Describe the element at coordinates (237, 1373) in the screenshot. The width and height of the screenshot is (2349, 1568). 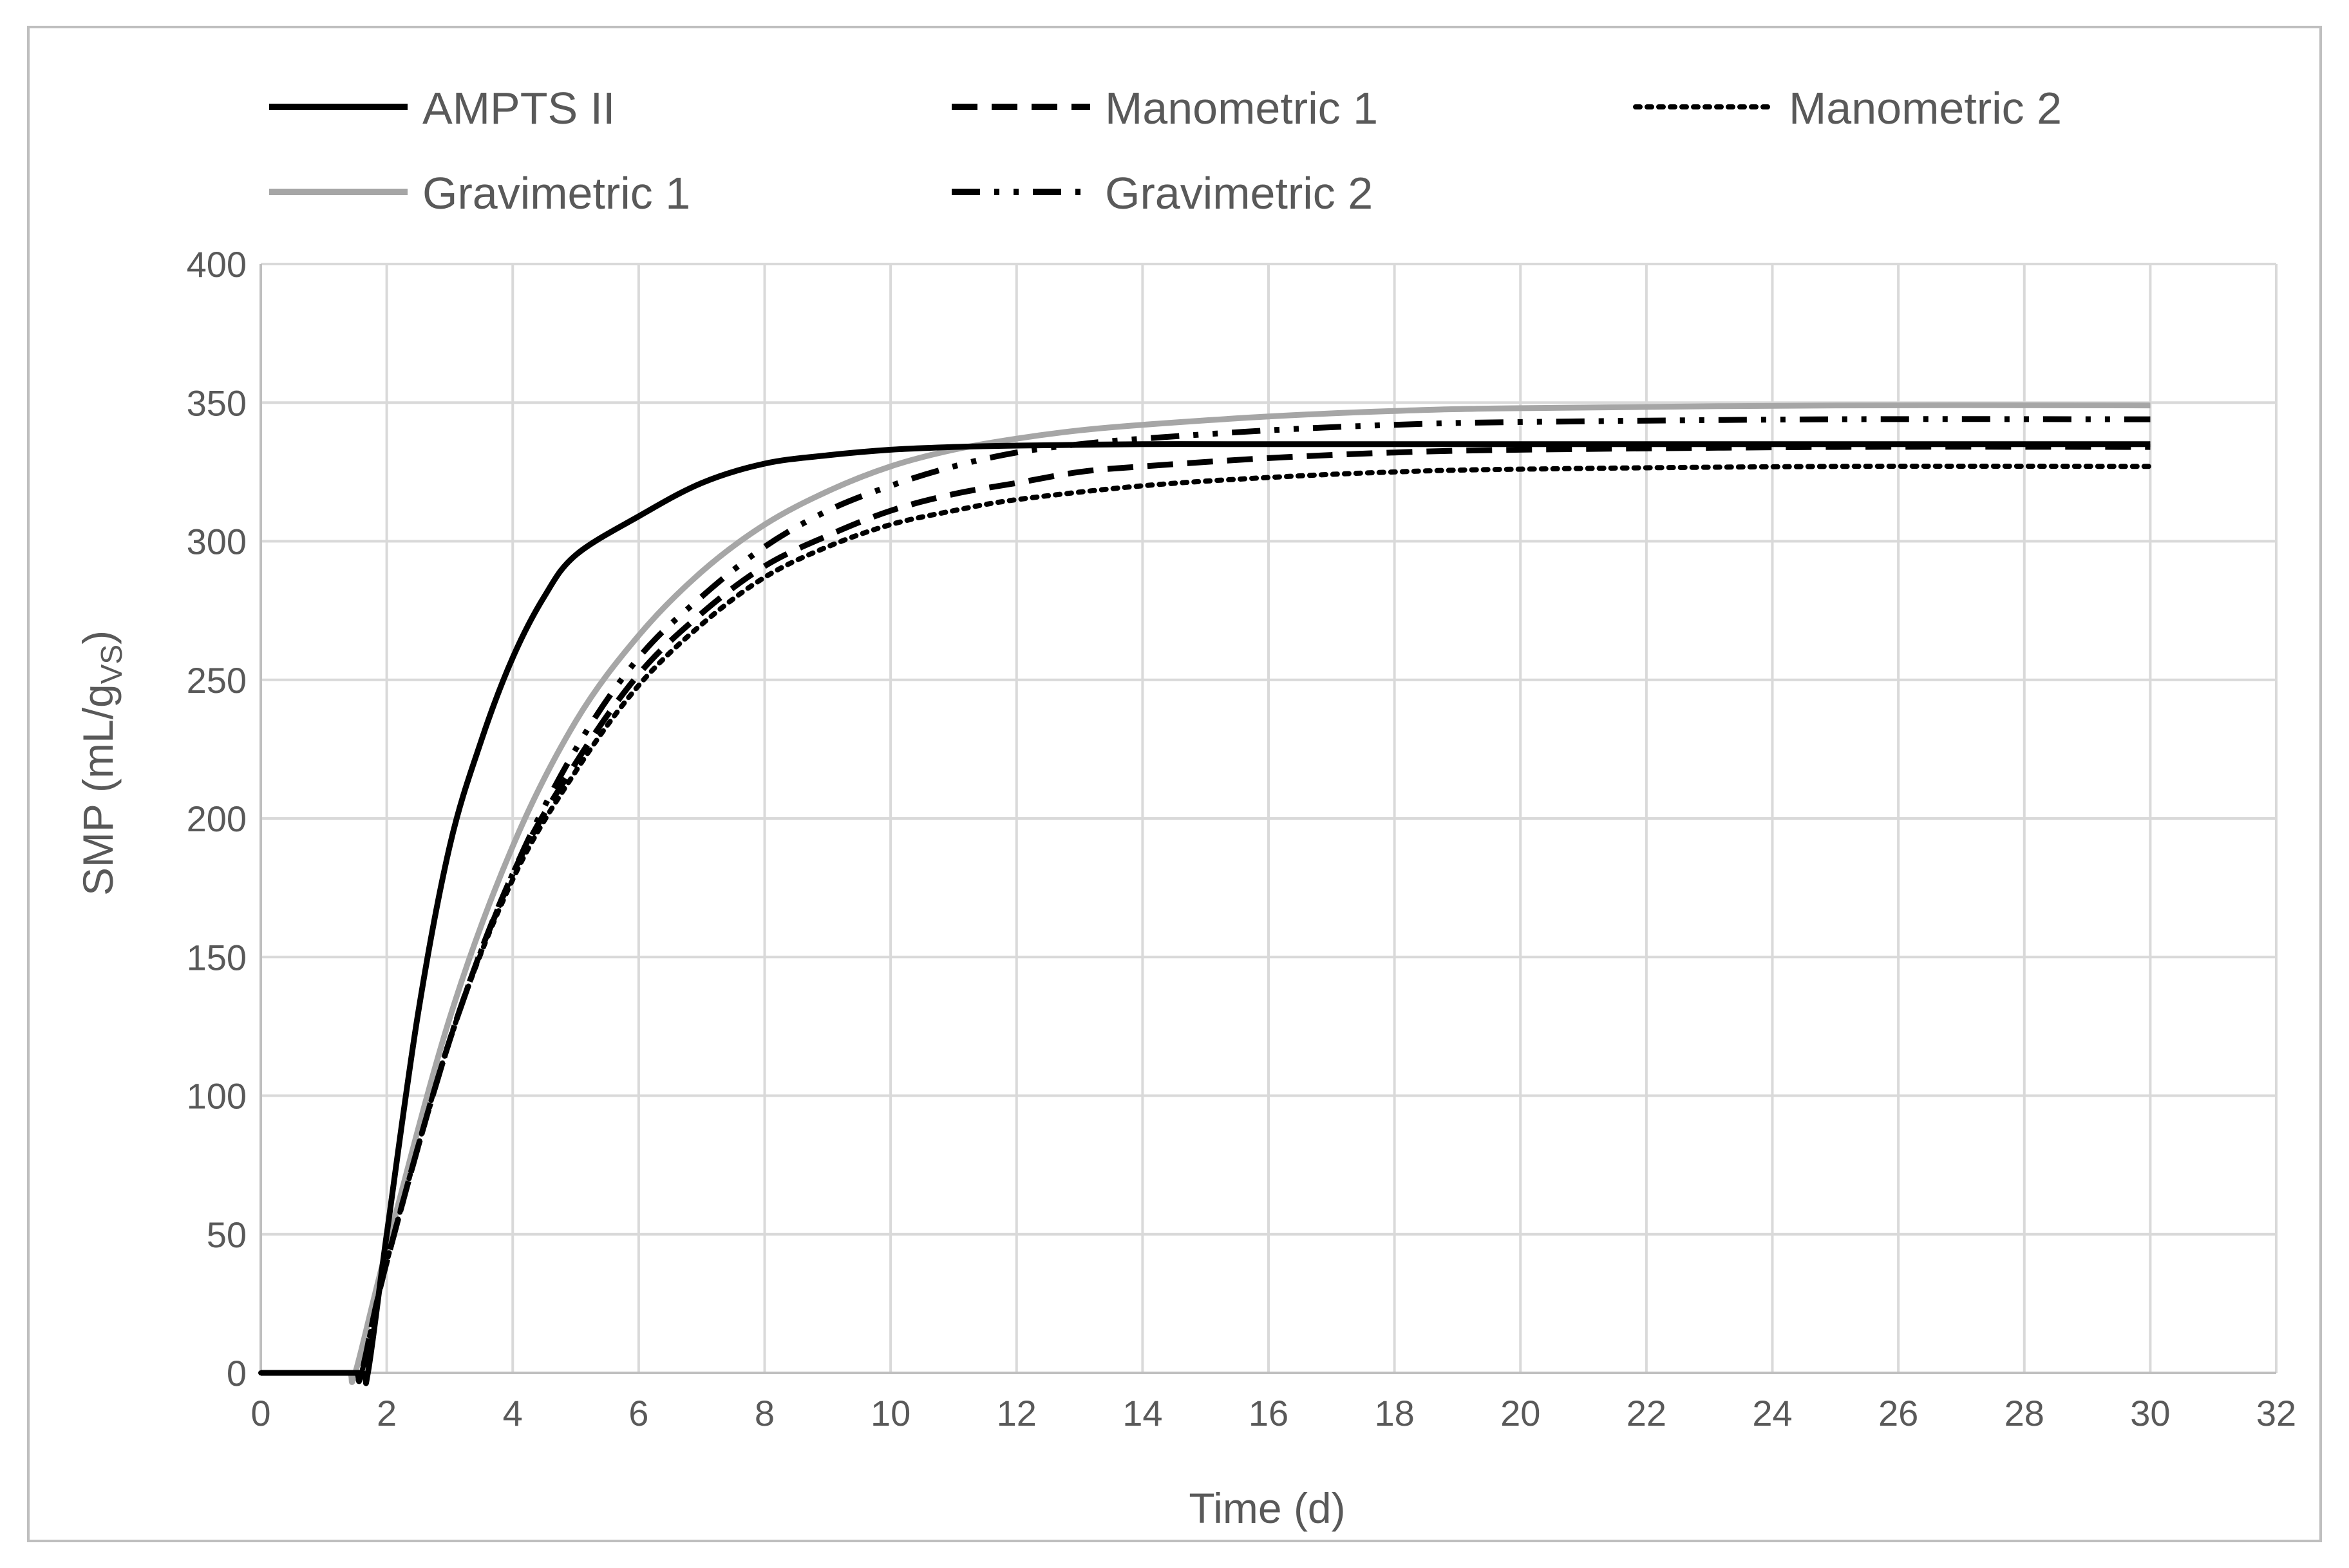
I see `y-tick-label: 0` at that location.